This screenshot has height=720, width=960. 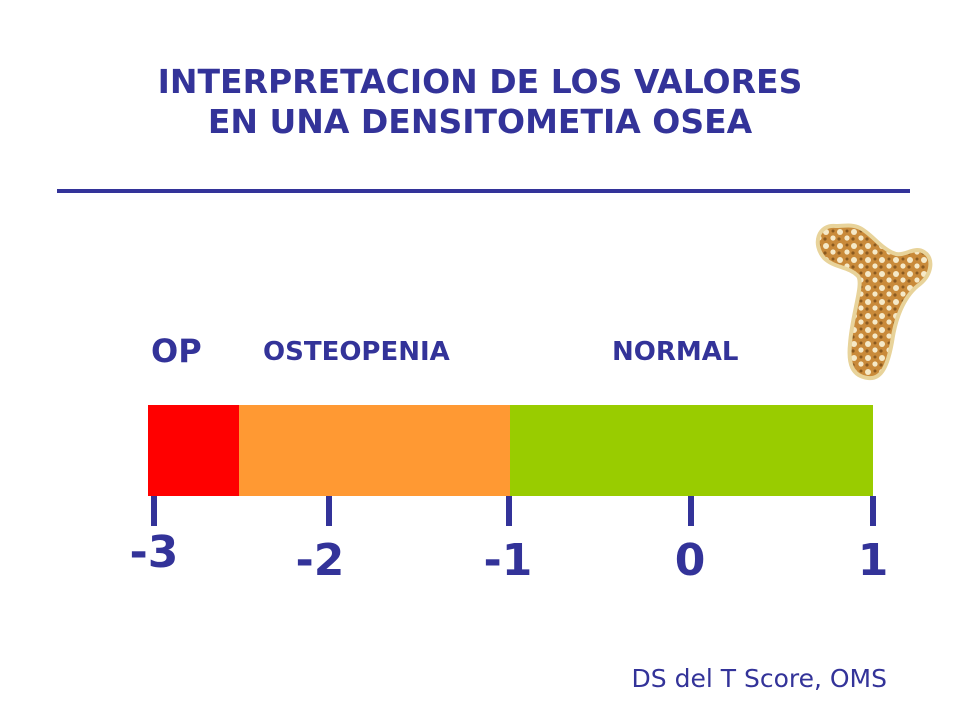 What do you see at coordinates (320, 560) in the screenshot?
I see `tick-label: -2` at bounding box center [320, 560].